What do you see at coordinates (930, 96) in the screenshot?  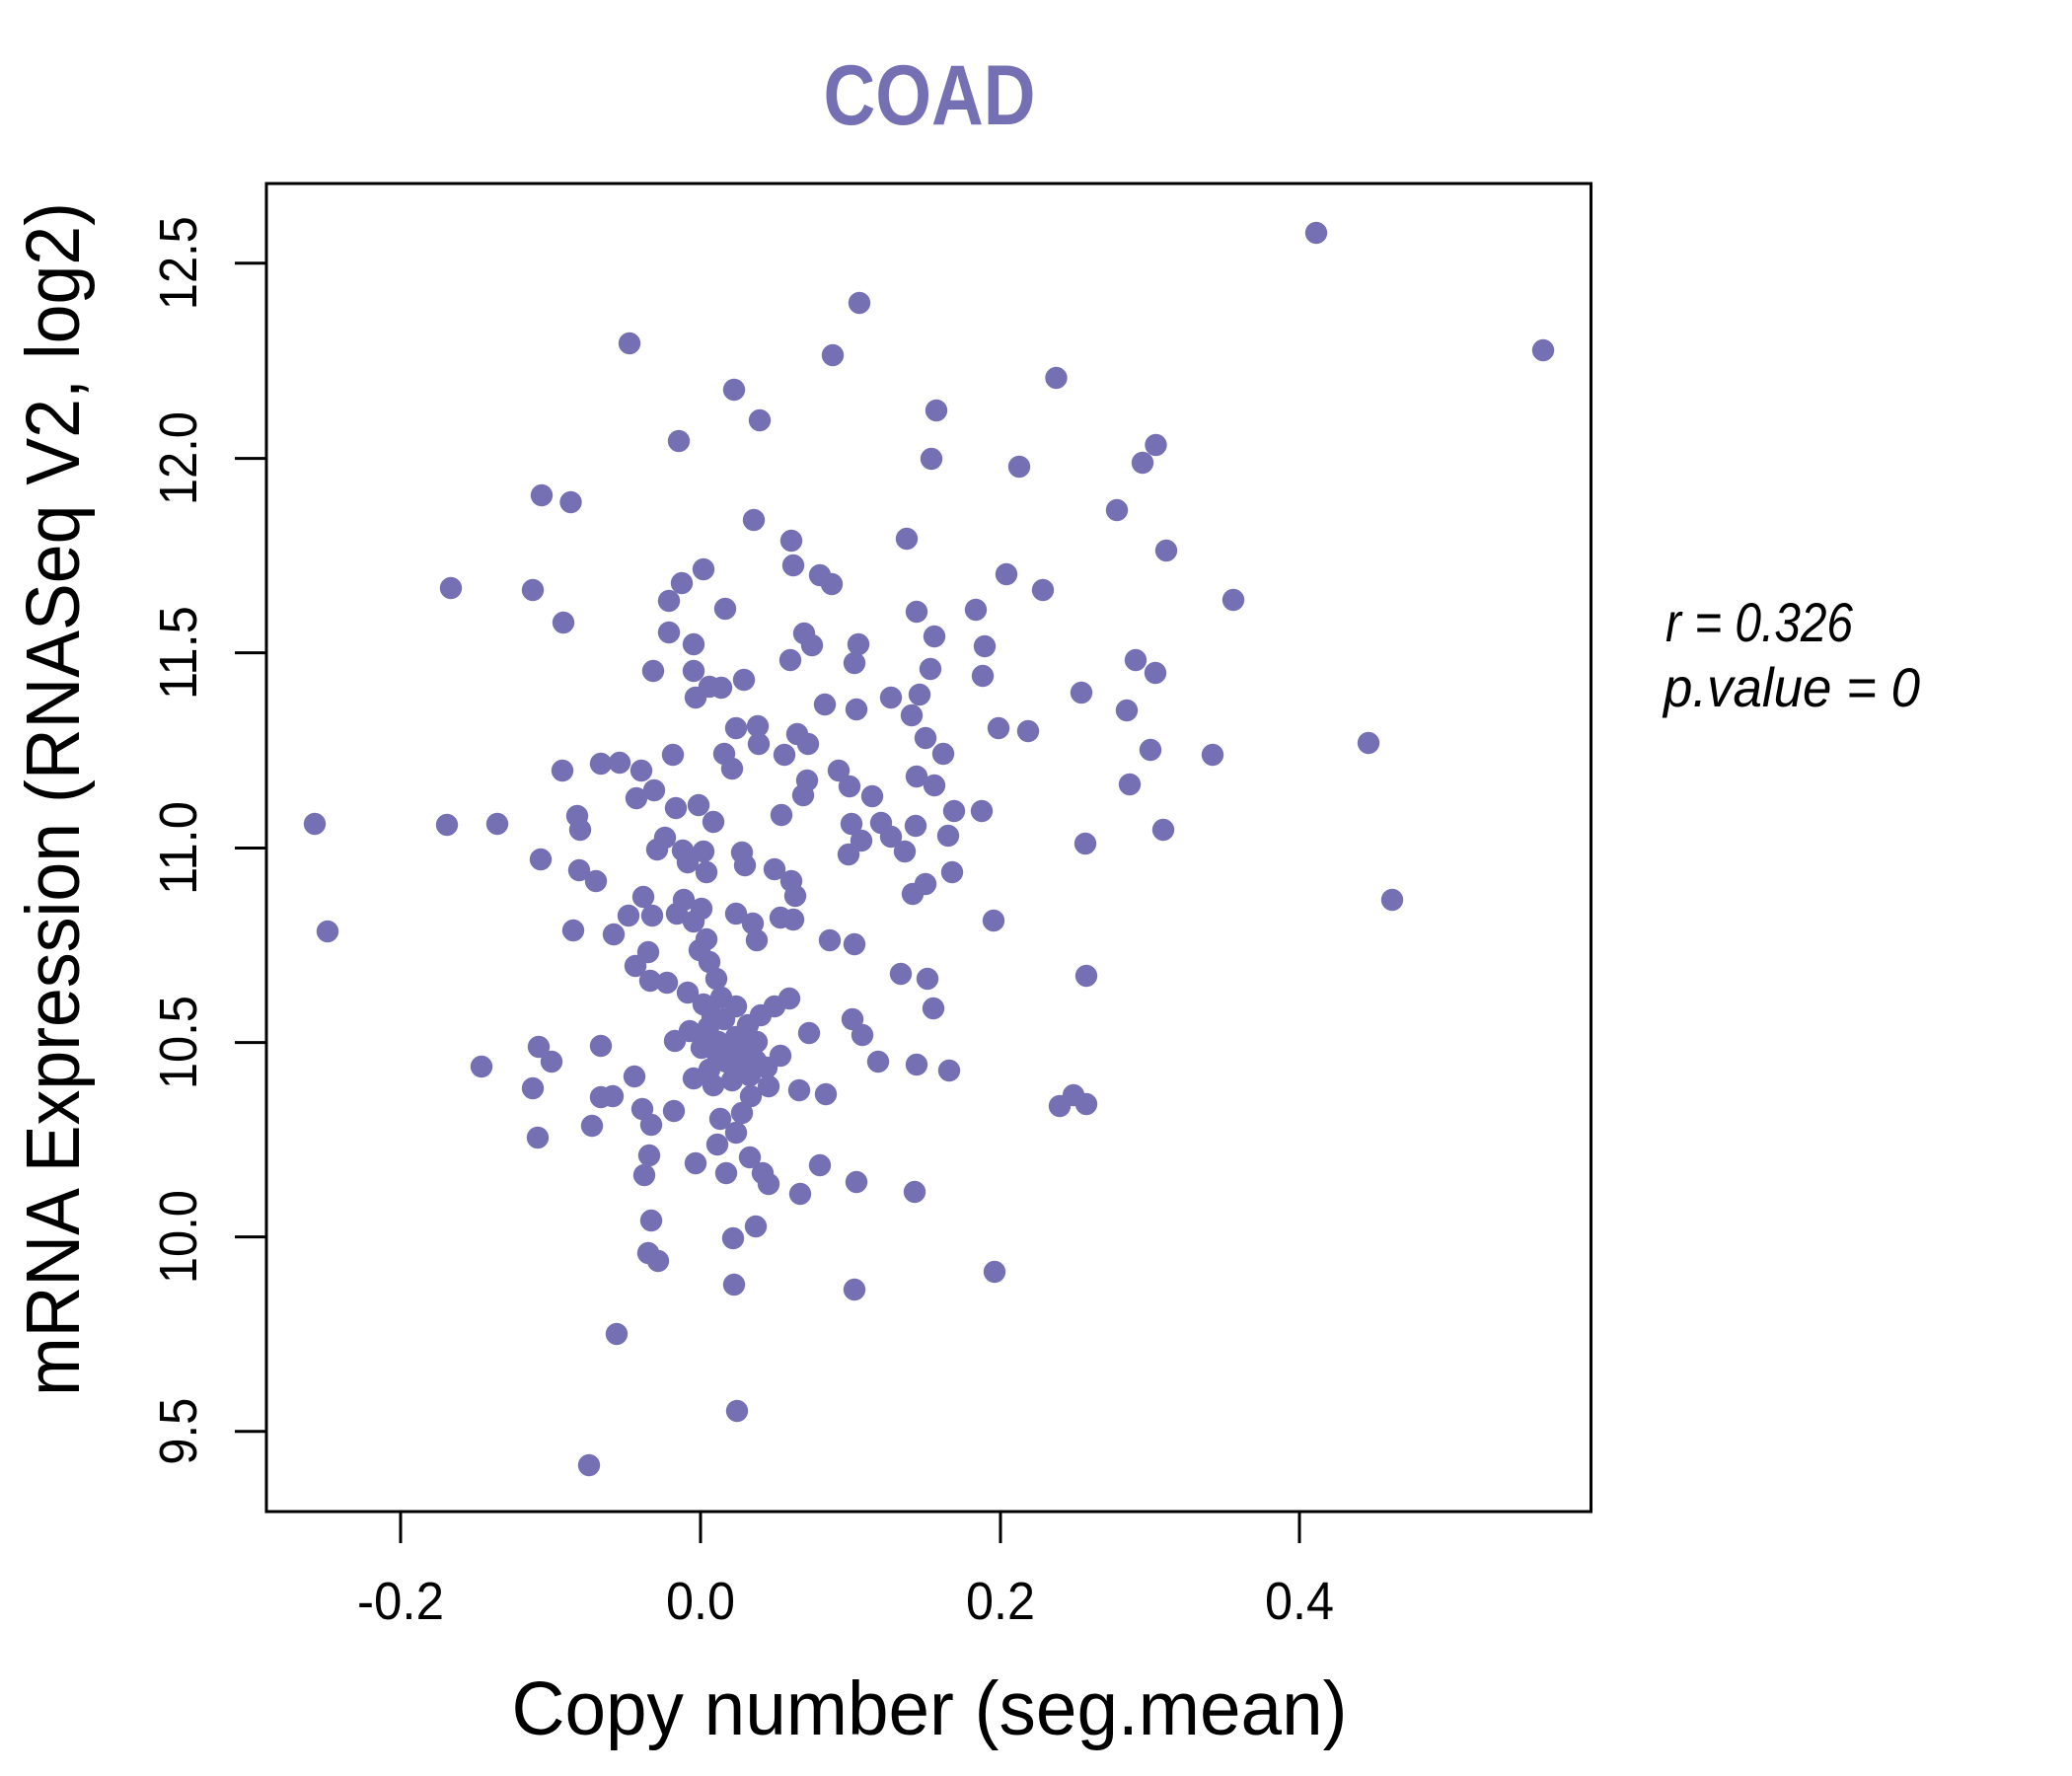 I see `svg-text: COAD` at bounding box center [930, 96].